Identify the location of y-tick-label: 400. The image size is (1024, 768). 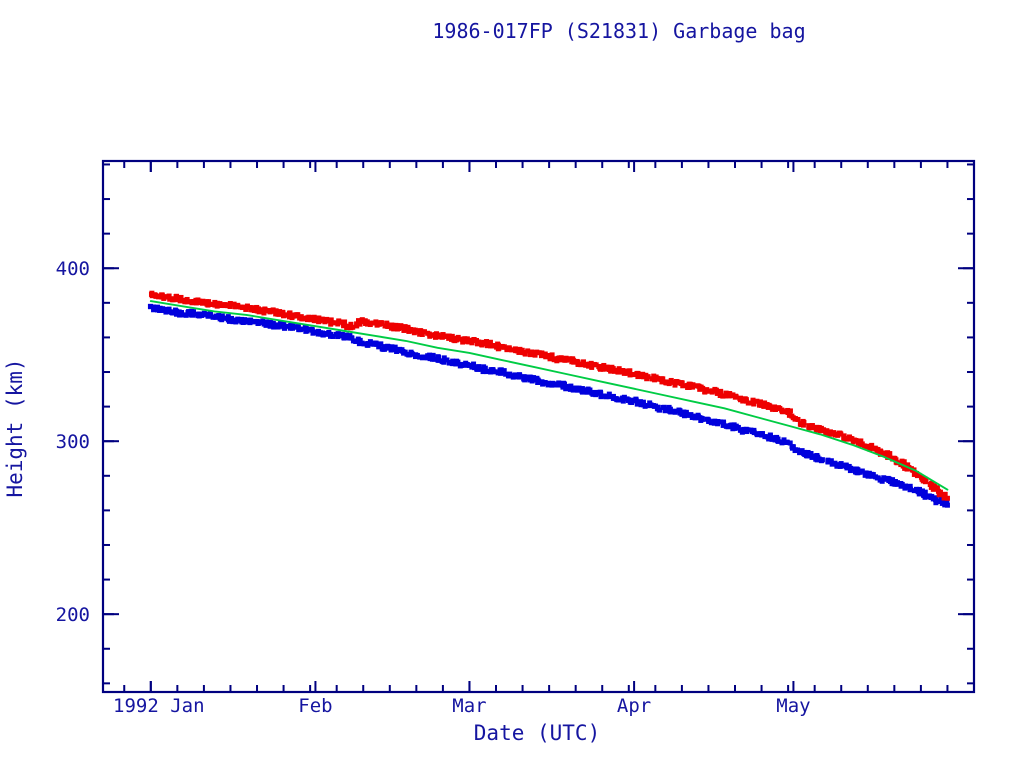
(73, 269).